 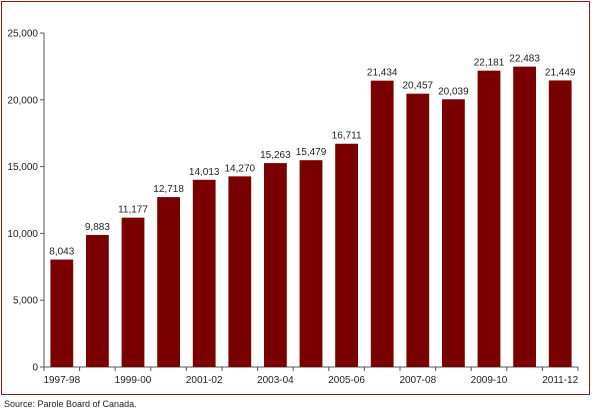 What do you see at coordinates (61, 252) in the screenshot?
I see `bar-value-label: 8,043` at bounding box center [61, 252].